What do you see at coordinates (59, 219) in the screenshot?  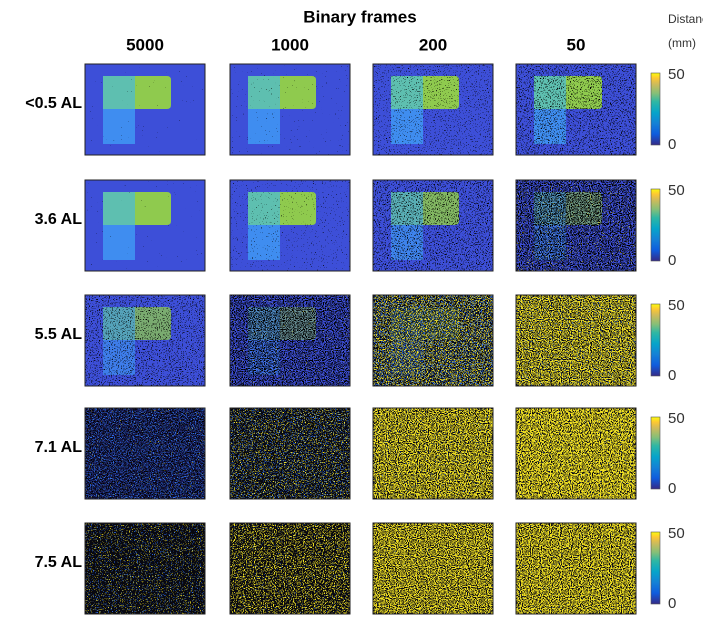 I see `row-label: 3.6 AL` at bounding box center [59, 219].